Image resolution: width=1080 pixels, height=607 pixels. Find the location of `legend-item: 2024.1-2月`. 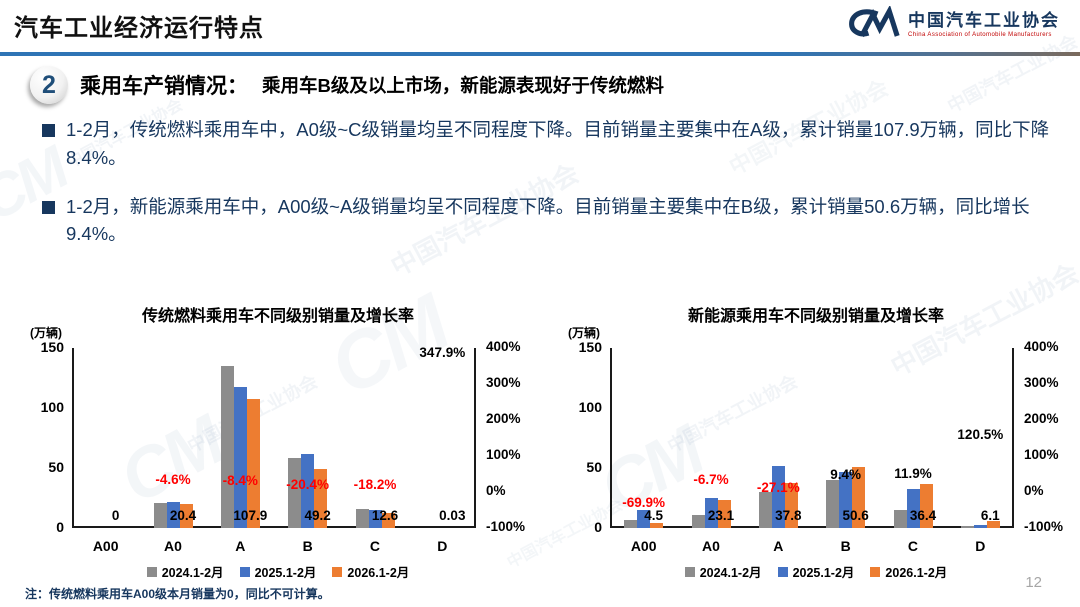

legend-item: 2024.1-2月 is located at coordinates (723, 571).